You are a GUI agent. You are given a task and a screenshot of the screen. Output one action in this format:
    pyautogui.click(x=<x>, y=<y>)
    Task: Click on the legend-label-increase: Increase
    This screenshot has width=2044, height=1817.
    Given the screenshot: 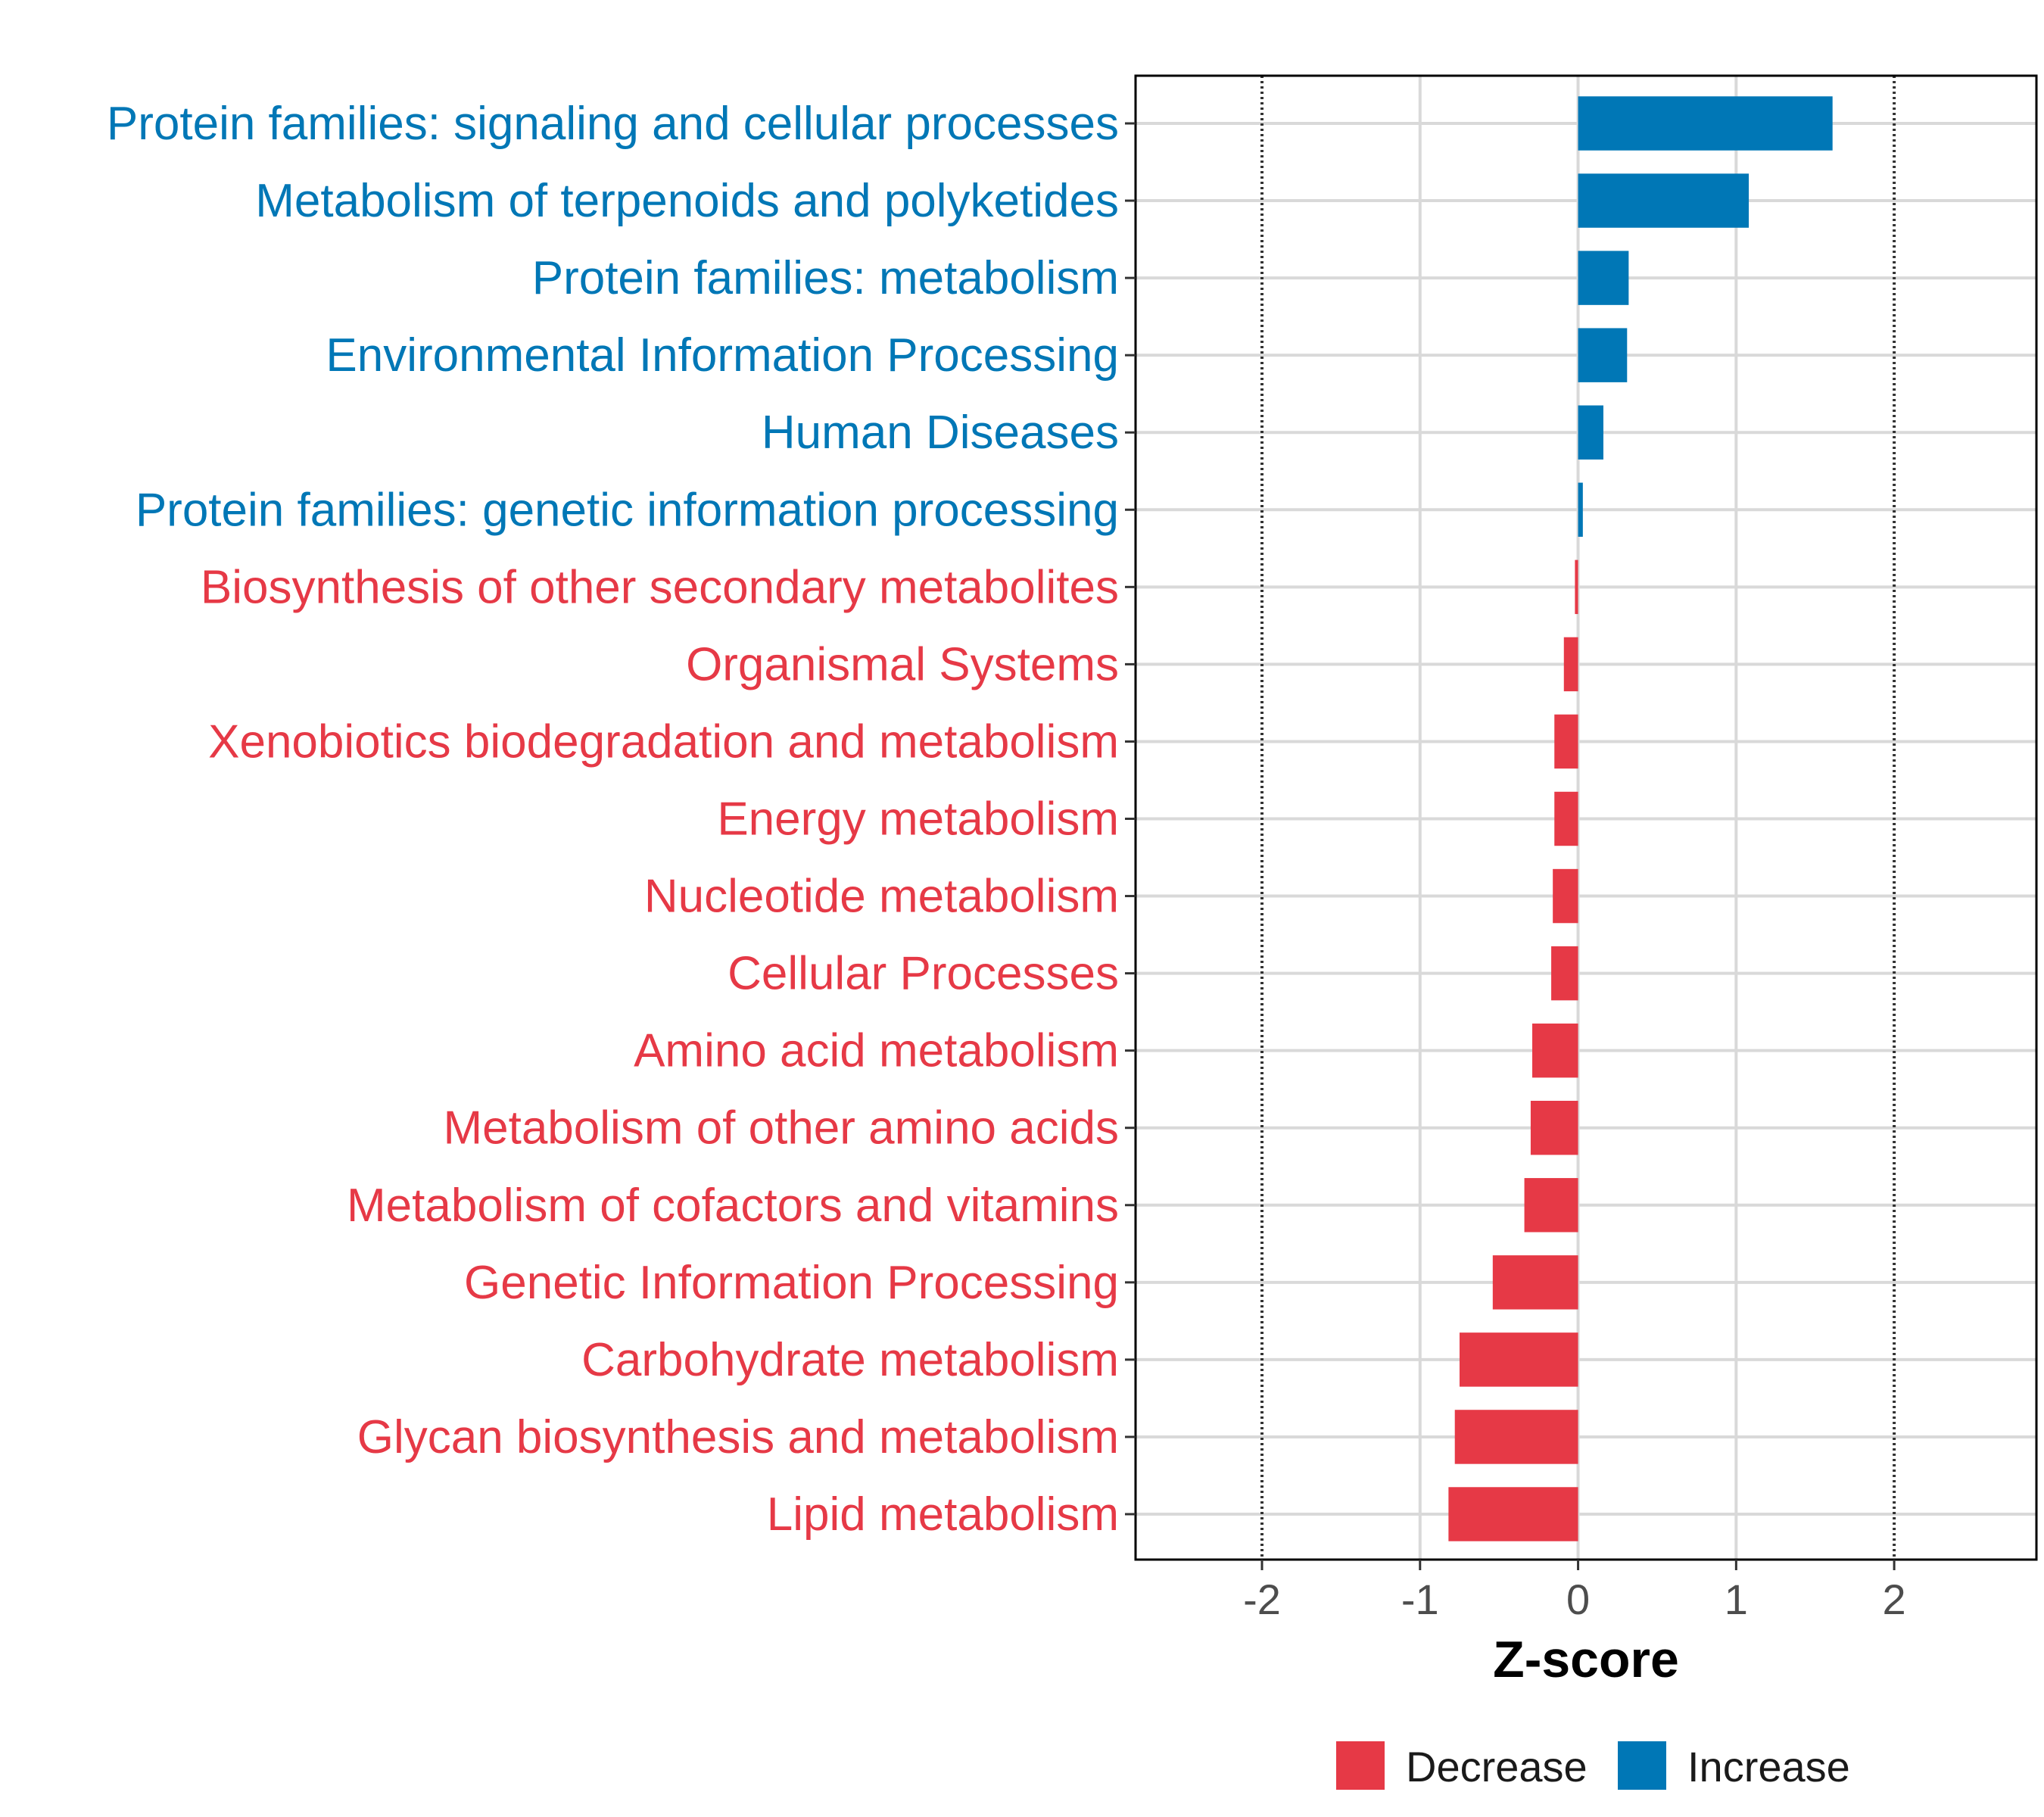 What is the action you would take?
    pyautogui.click(x=1769, y=1767)
    